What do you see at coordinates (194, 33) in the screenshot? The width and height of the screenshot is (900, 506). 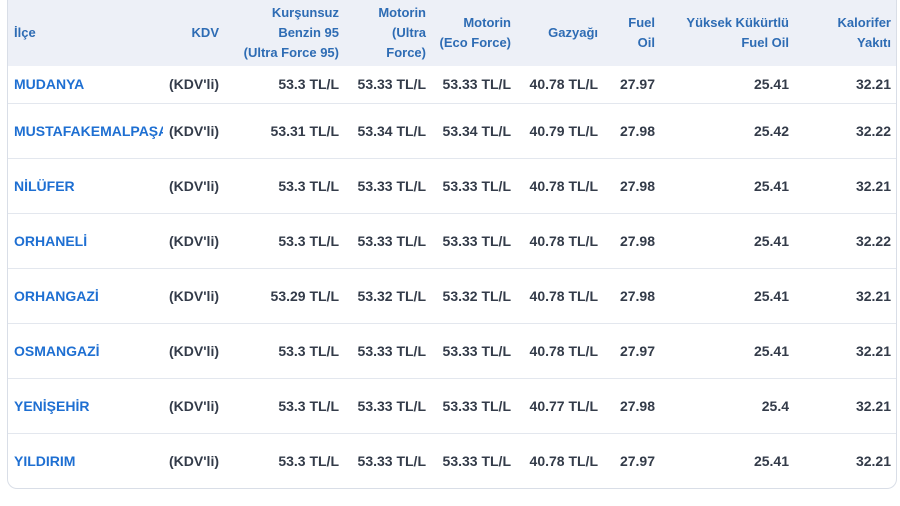 I see `column-header-kdv: KDV` at bounding box center [194, 33].